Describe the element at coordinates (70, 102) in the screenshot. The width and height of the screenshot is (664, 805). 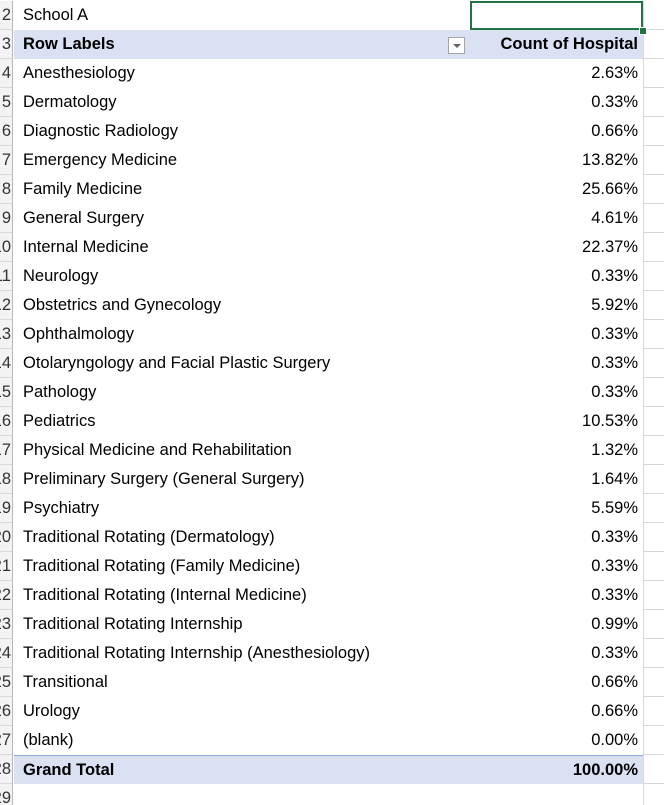
I see `row-label: Dermatology` at that location.